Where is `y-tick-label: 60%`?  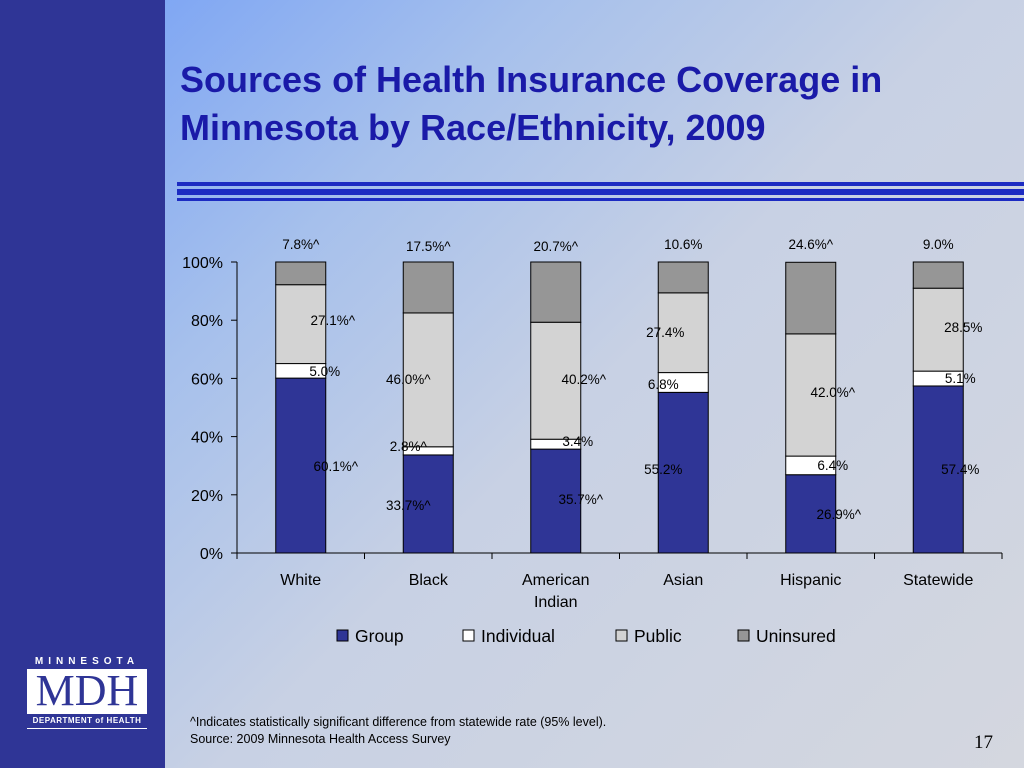
y-tick-label: 60% is located at coordinates (207, 379).